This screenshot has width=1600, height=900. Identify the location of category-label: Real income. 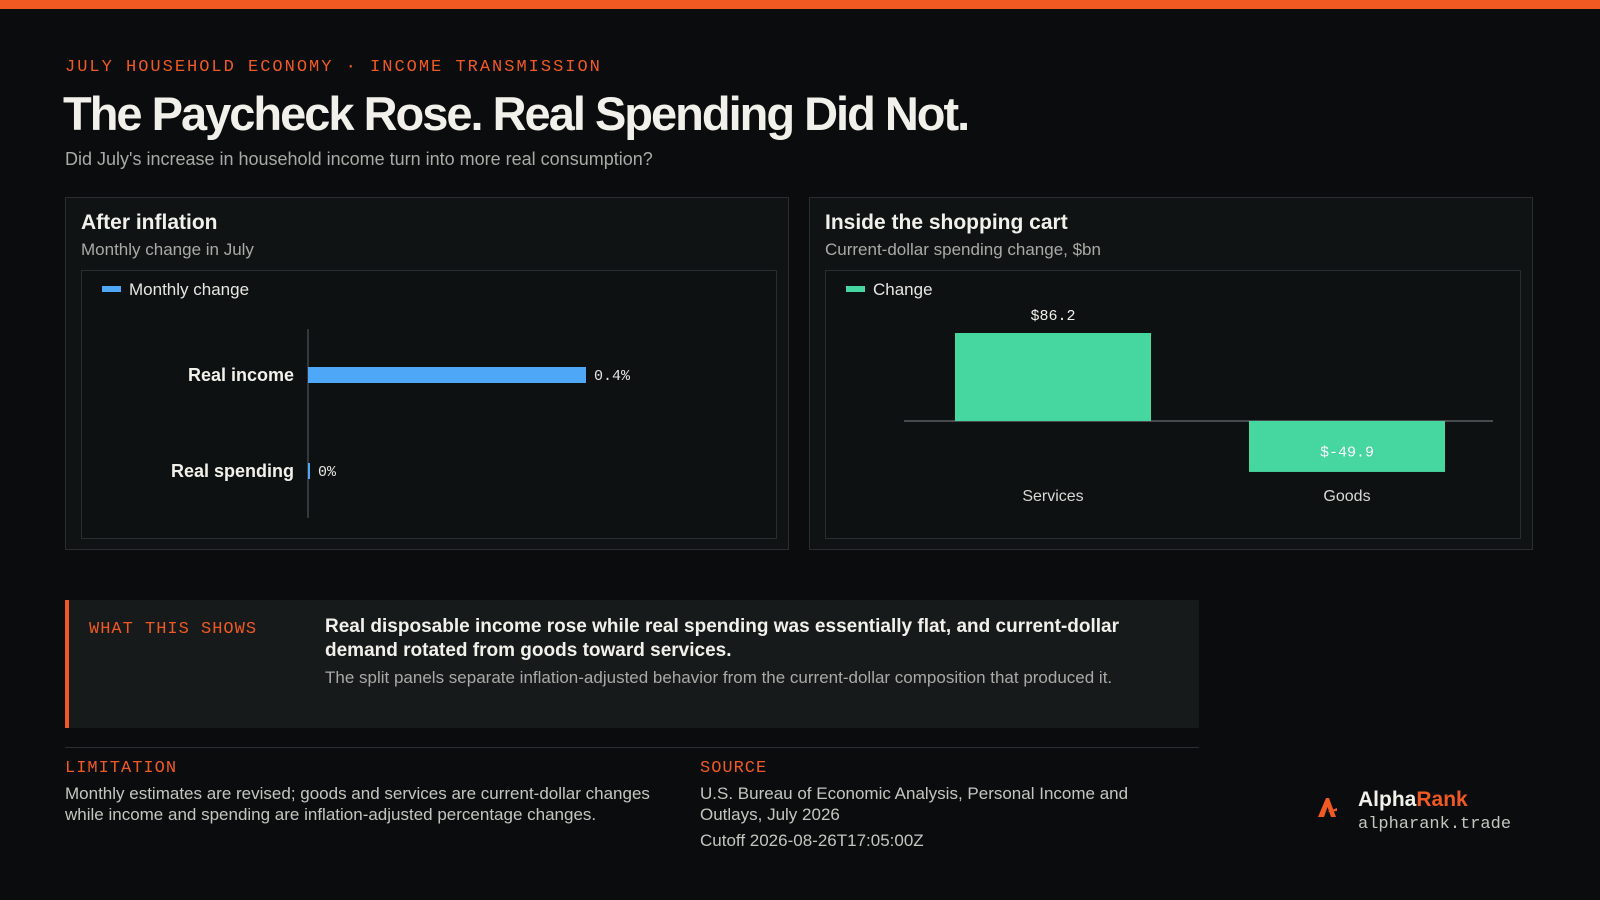
(241, 375).